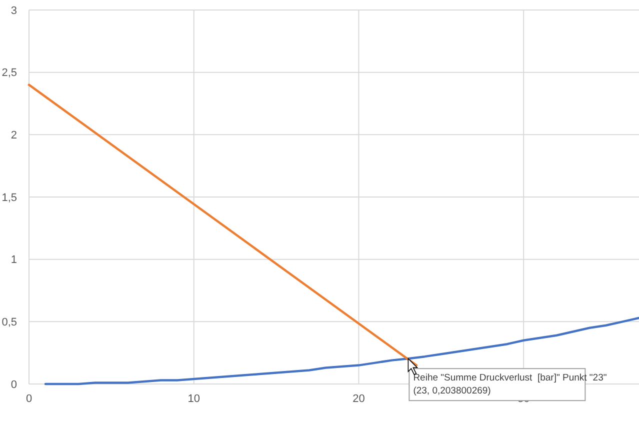 This screenshot has width=639, height=435. Describe the element at coordinates (29, 399) in the screenshot. I see `x-tick-label: 0` at that location.